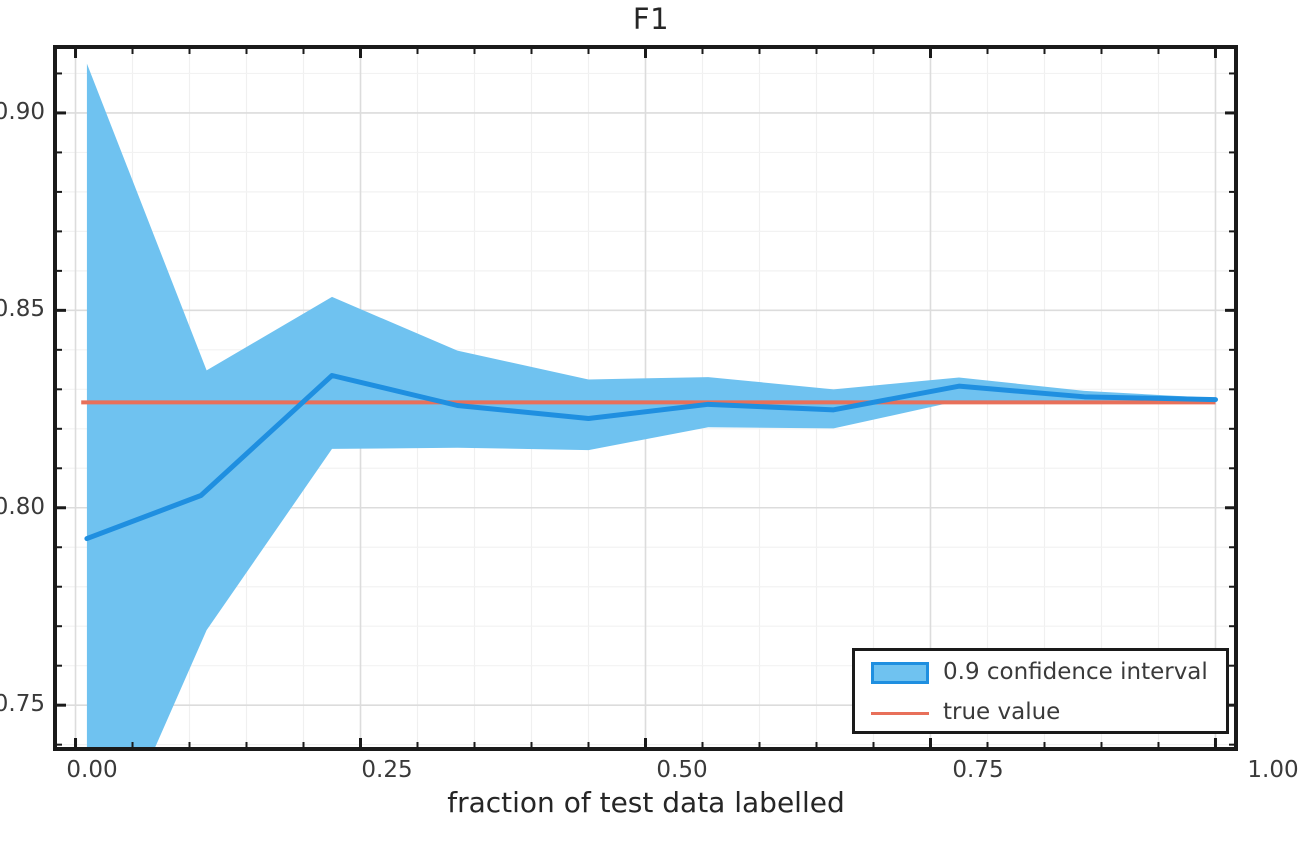  What do you see at coordinates (22, 507) in the screenshot?
I see `ytick-label-080: 0.80` at bounding box center [22, 507].